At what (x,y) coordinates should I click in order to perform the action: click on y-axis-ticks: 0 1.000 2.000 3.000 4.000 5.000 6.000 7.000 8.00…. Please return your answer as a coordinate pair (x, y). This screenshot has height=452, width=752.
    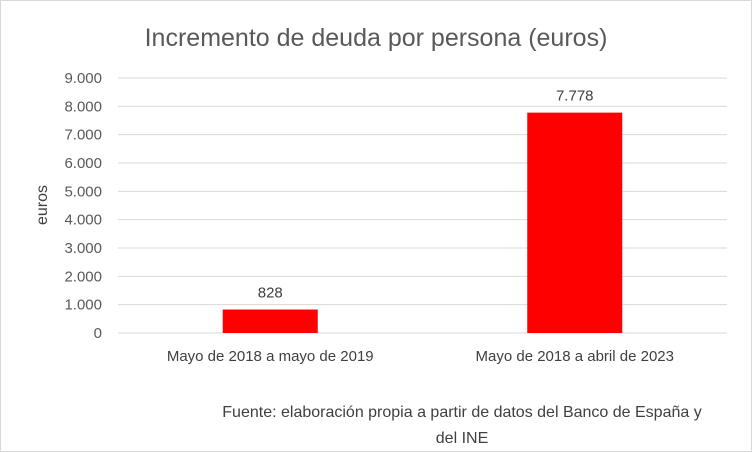
    Looking at the image, I should click on (83, 206).